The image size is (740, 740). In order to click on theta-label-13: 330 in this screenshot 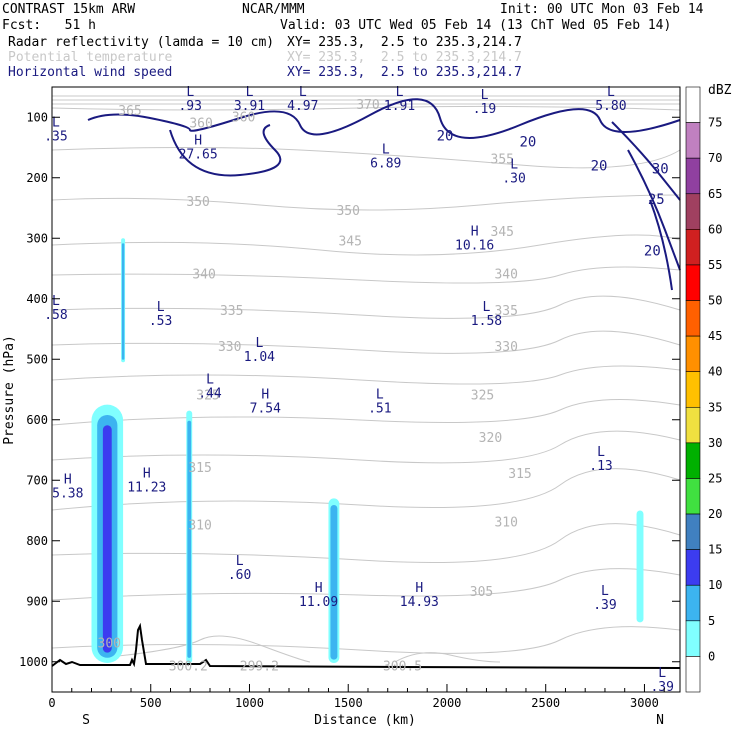, I will do `click(229, 347)`.